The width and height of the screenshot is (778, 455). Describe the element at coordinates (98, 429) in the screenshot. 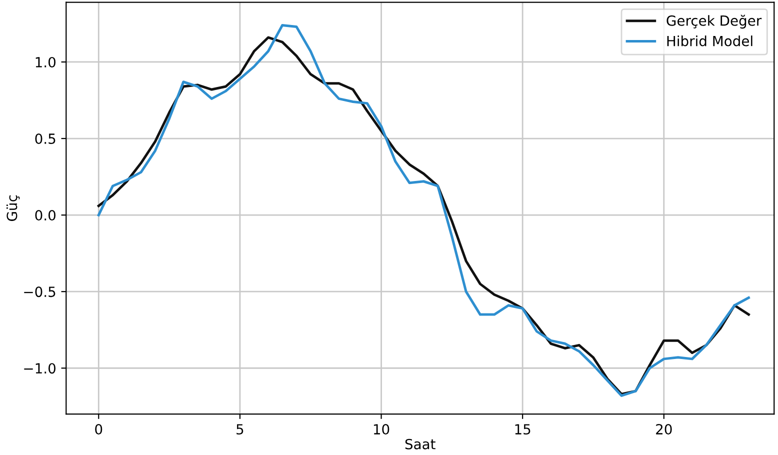

I see `x-tick-label: 0` at that location.